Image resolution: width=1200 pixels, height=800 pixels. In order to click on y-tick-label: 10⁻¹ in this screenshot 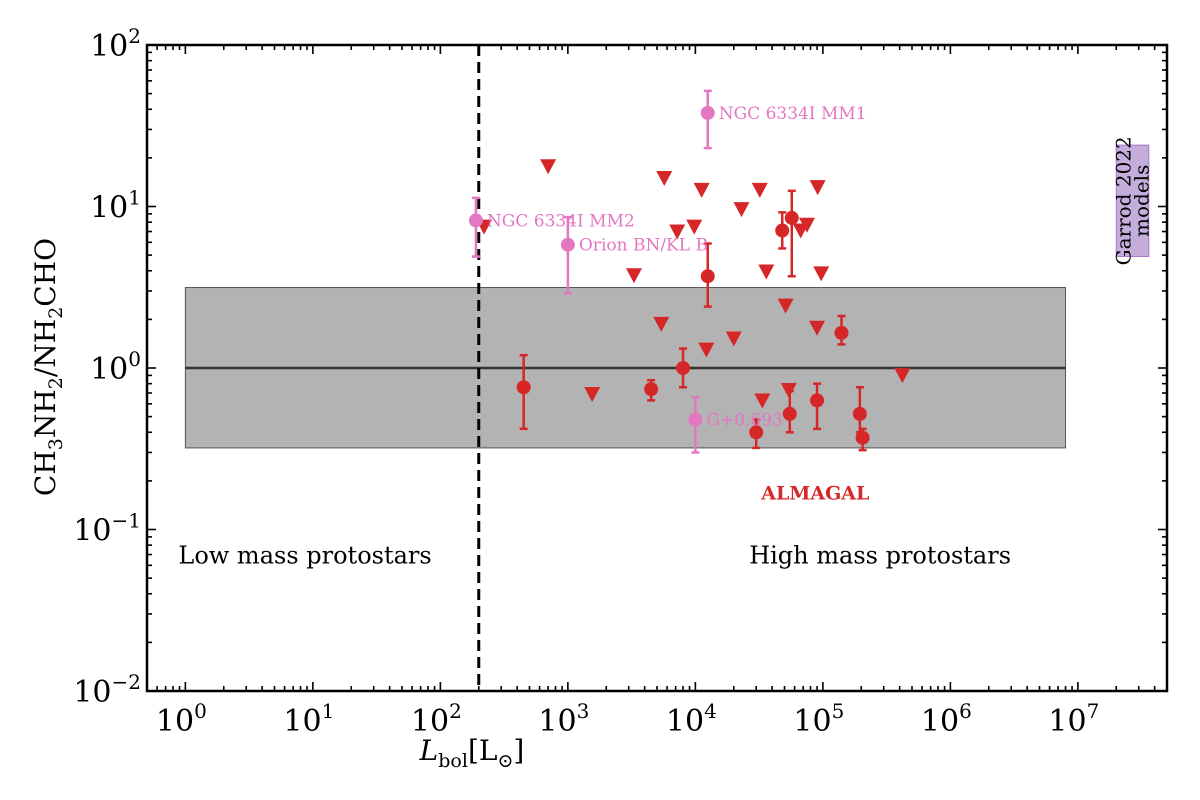, I will do `click(107, 529)`.